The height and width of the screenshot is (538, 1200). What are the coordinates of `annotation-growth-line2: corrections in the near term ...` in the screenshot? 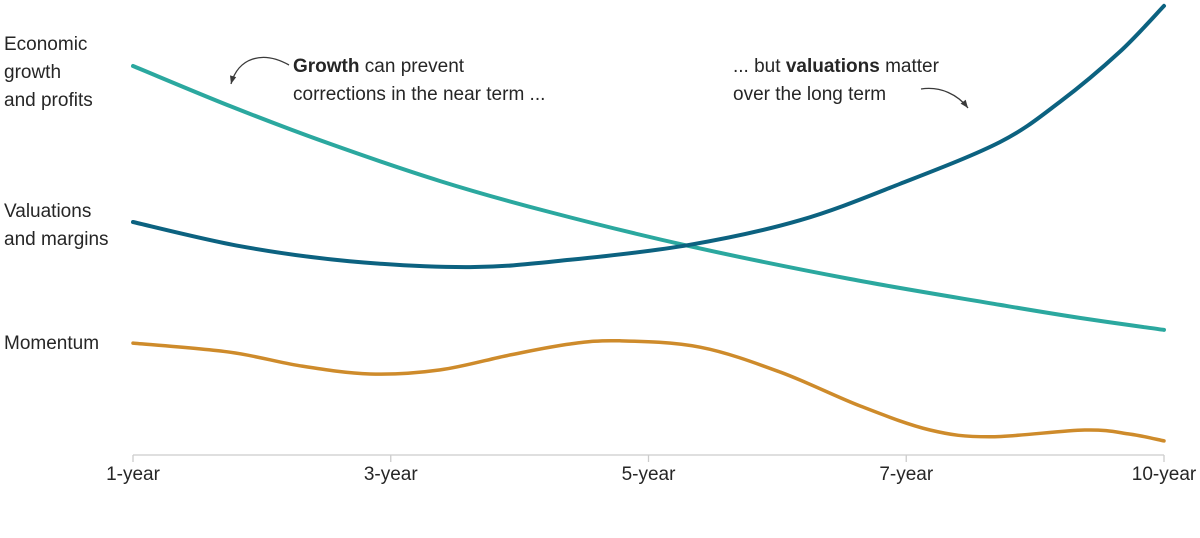 It's located at (419, 94).